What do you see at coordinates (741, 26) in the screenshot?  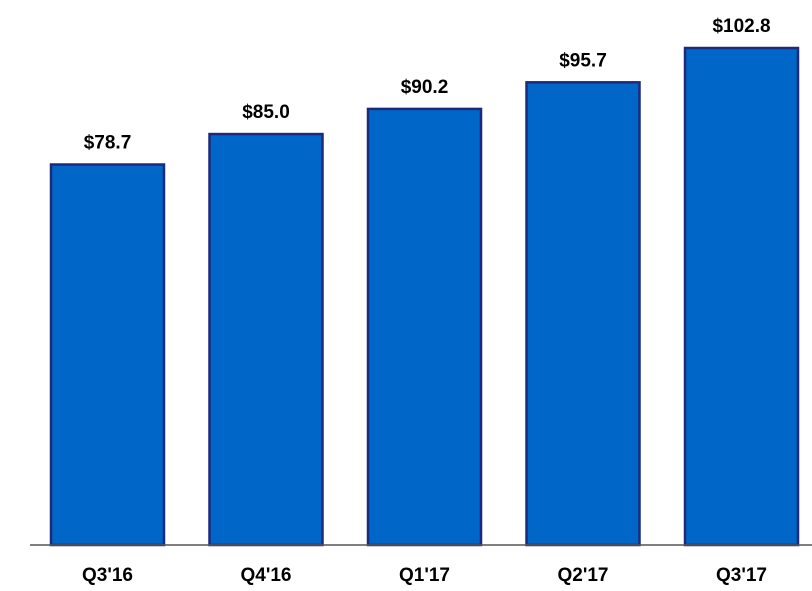 I see `value-label: $102.8` at bounding box center [741, 26].